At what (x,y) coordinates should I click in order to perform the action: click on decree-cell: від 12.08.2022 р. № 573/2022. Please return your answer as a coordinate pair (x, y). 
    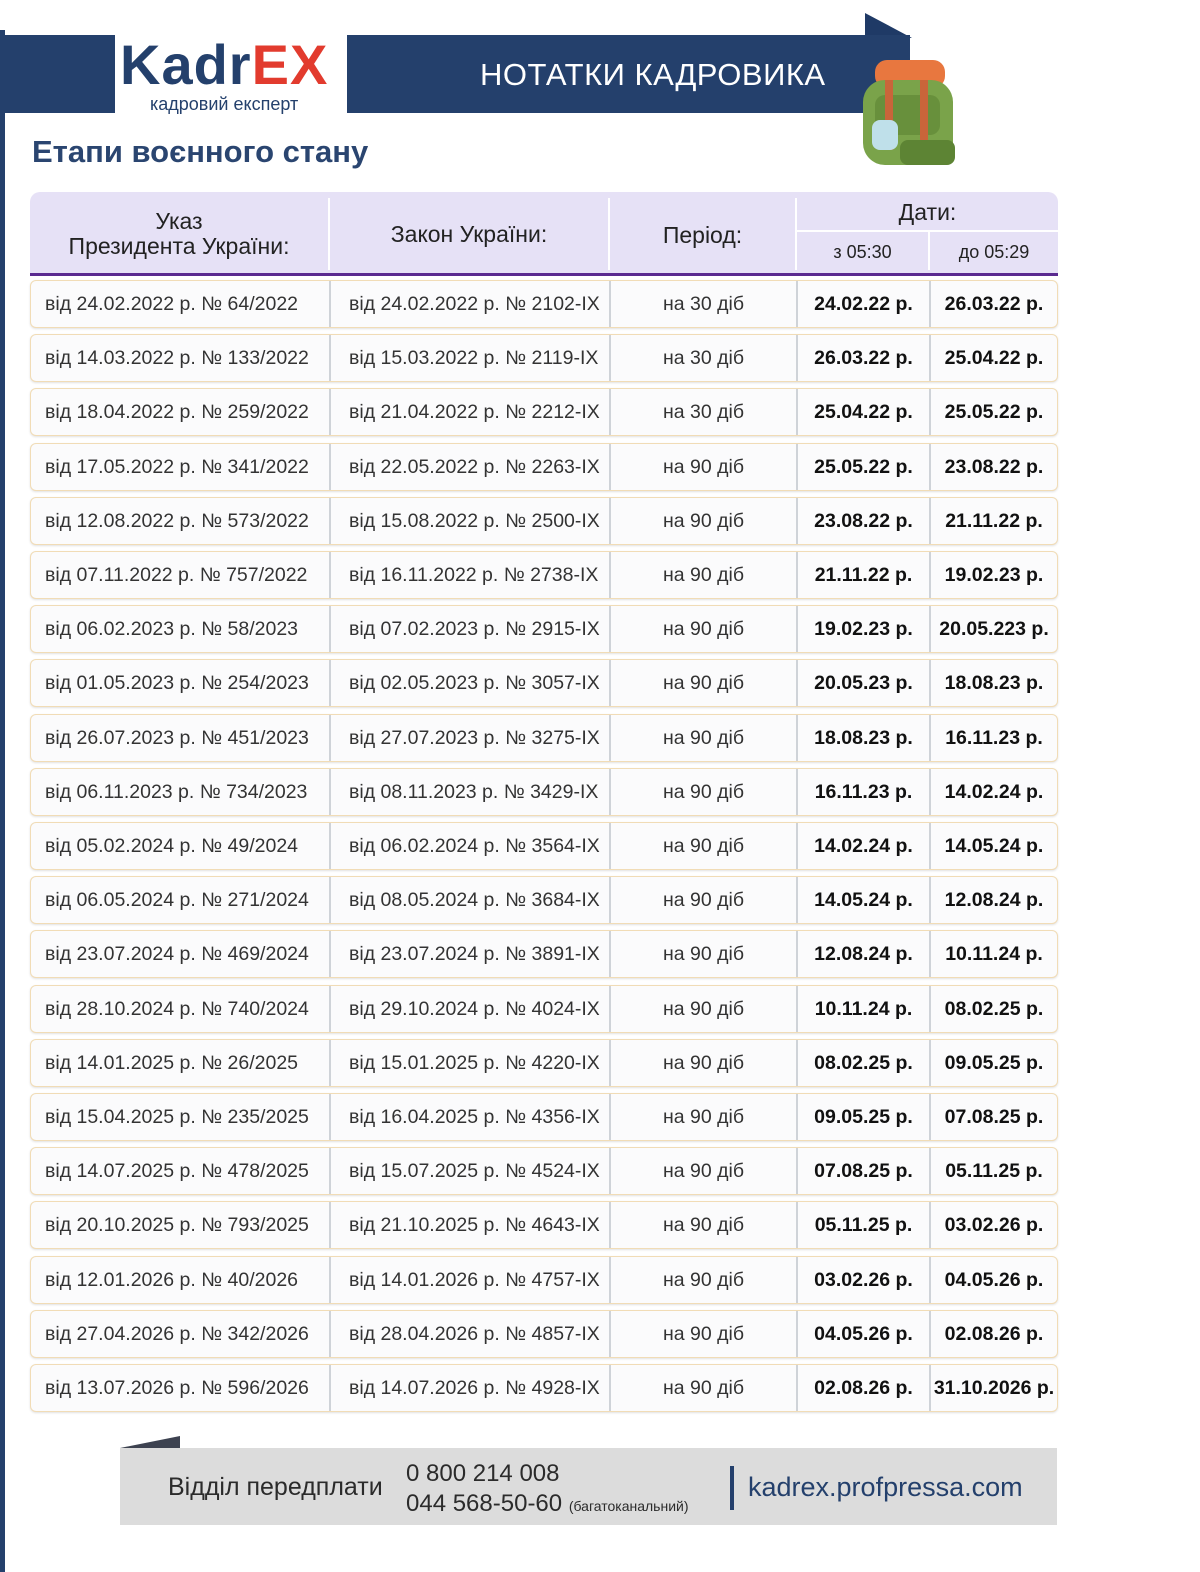
    Looking at the image, I should click on (177, 520).